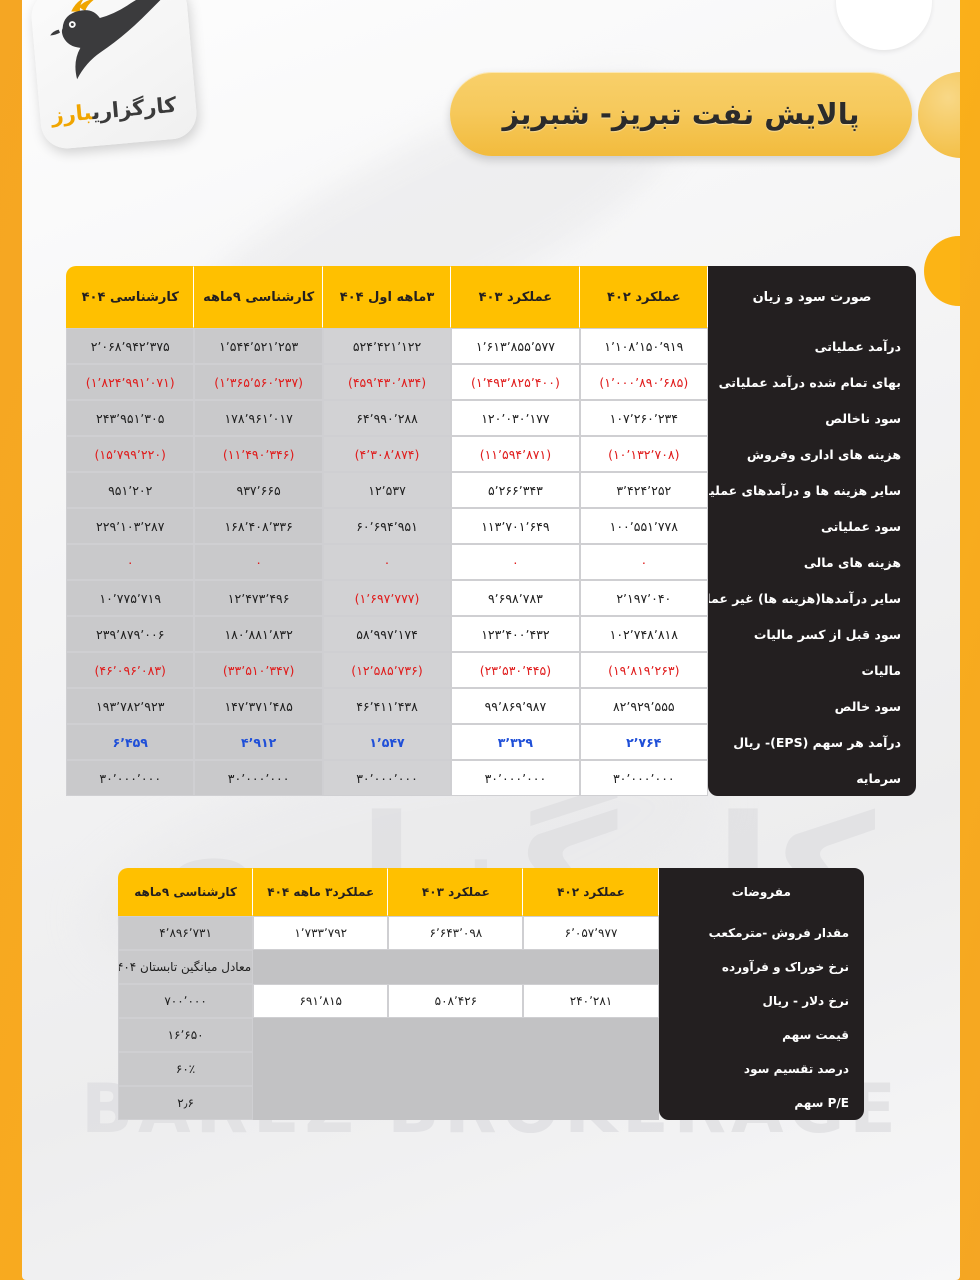  Describe the element at coordinates (321, 892) in the screenshot. I see `column-header-3: عملکرد۳ ماهه ۴۰۴` at that location.